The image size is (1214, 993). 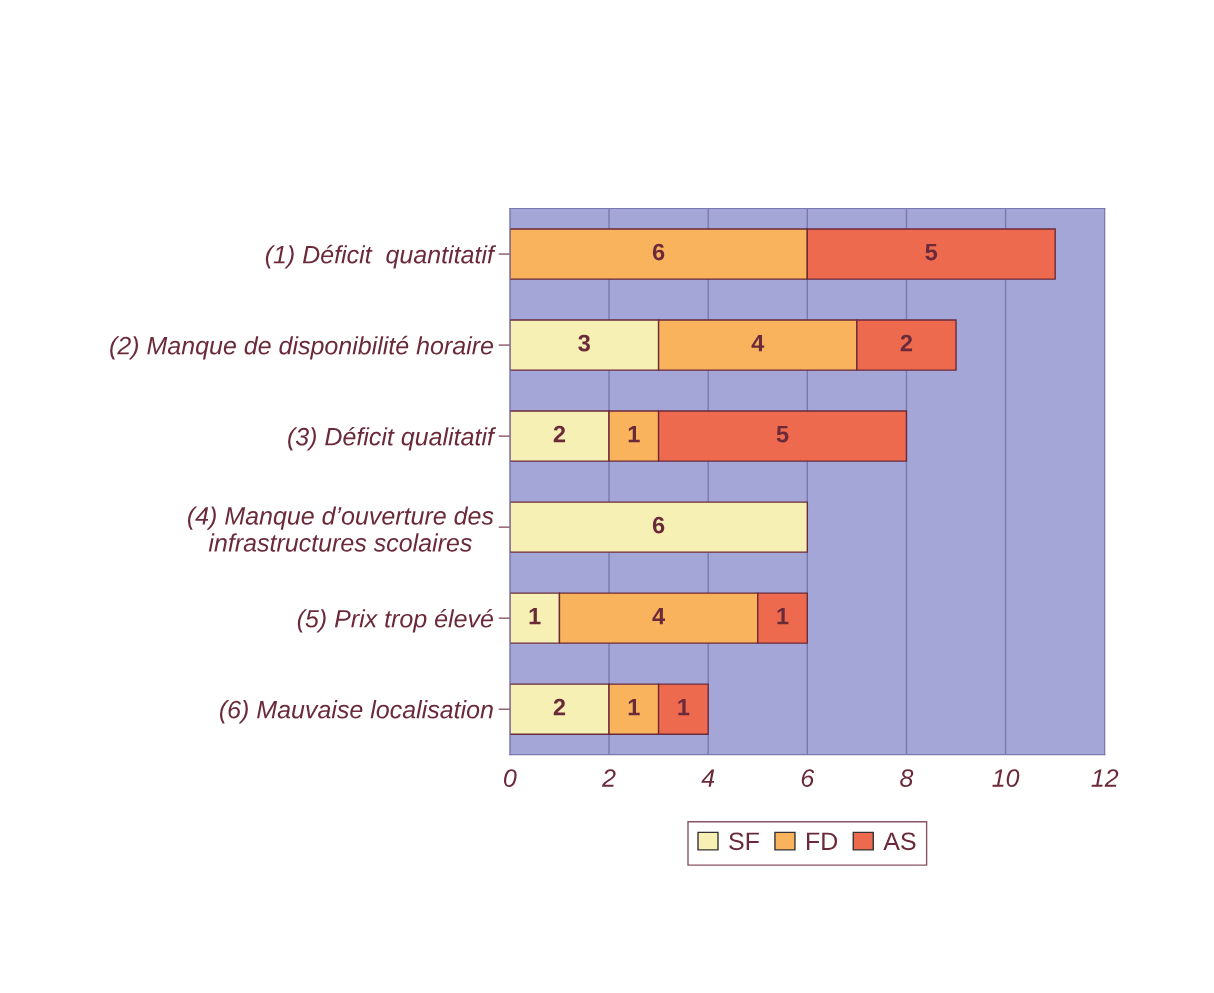 What do you see at coordinates (1006, 778) in the screenshot?
I see `x-tick-label: 10` at bounding box center [1006, 778].